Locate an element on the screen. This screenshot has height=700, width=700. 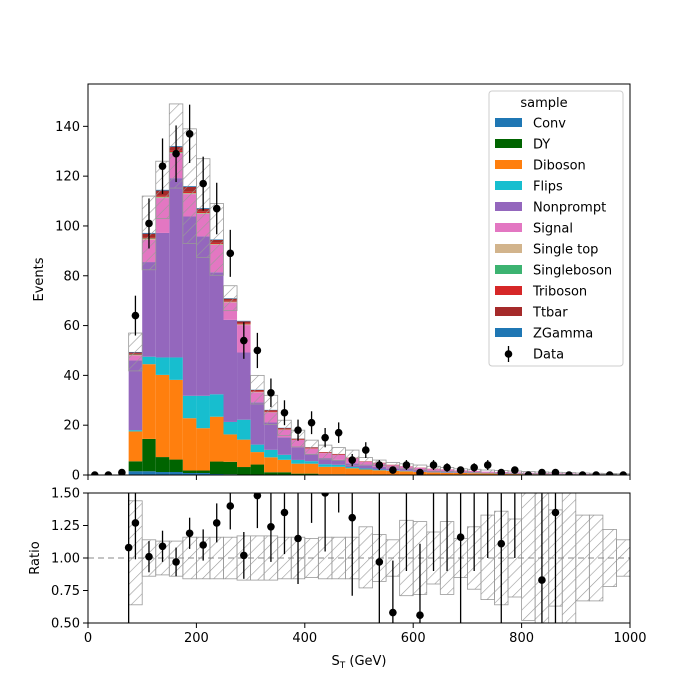
x-tick-label: 1000 is located at coordinates (629, 638).